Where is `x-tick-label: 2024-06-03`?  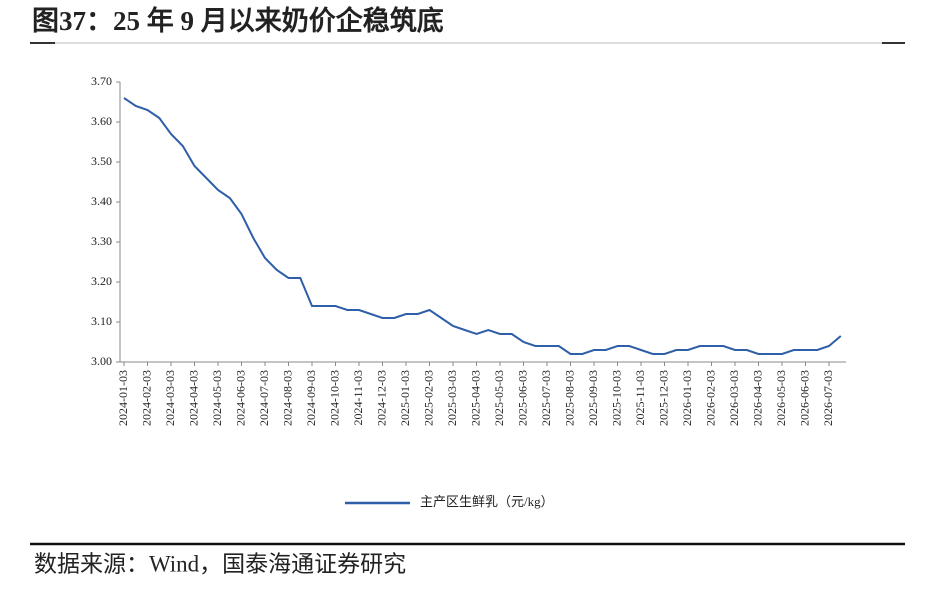 x-tick-label: 2024-06-03 is located at coordinates (240, 398).